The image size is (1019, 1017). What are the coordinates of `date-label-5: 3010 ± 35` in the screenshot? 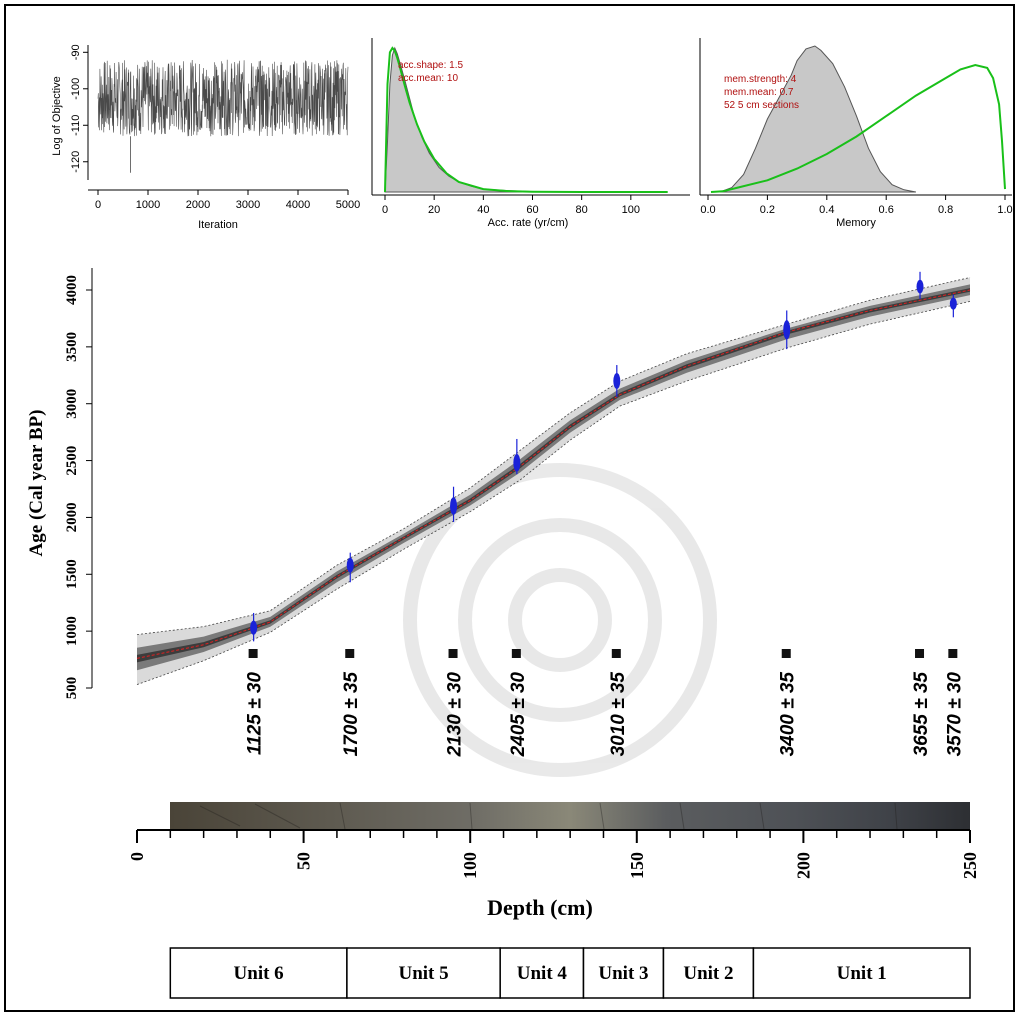 It's located at (618, 714).